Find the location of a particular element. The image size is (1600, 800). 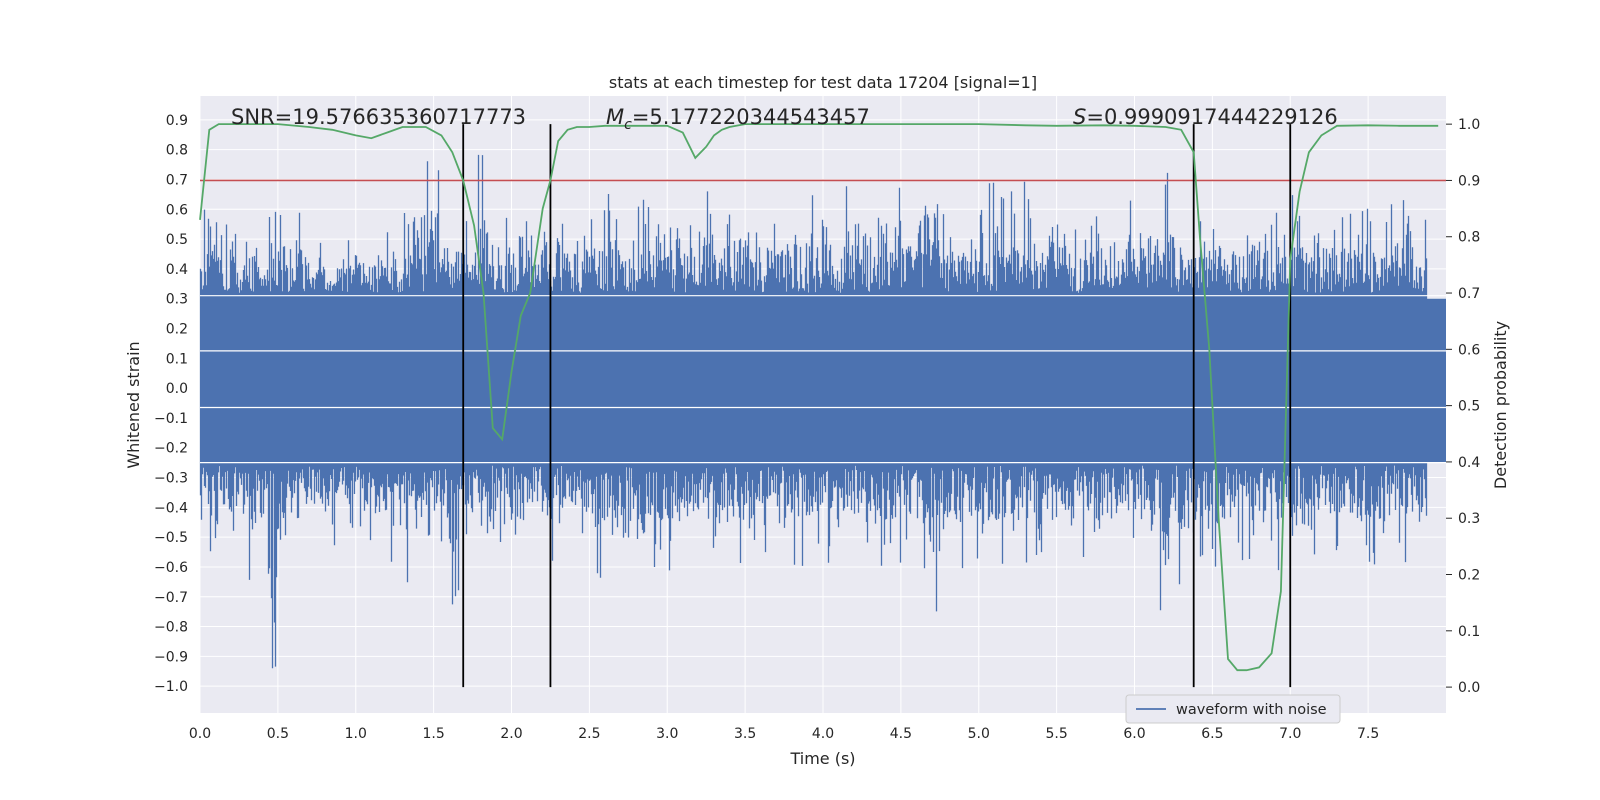

x-tick-label: 0.5 is located at coordinates (278, 734).